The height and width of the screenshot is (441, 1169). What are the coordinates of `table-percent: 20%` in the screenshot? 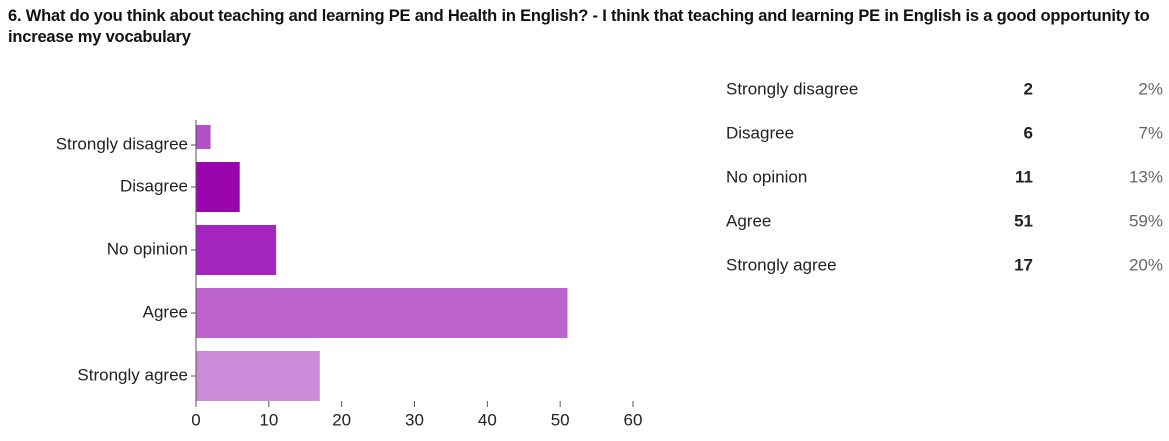 It's located at (1146, 264).